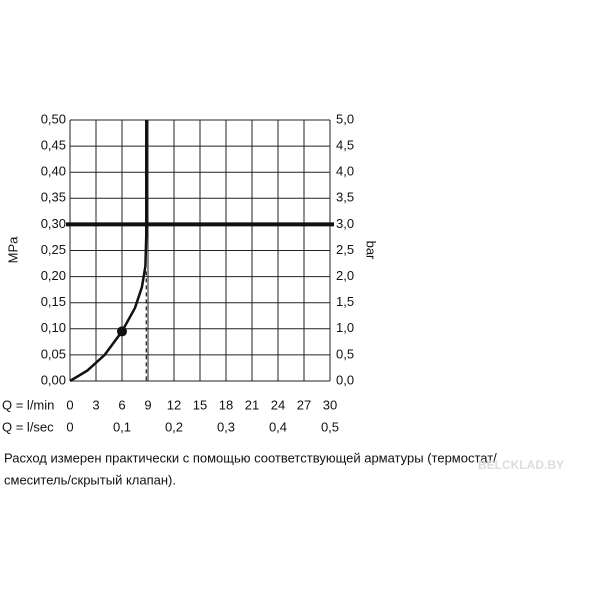 The height and width of the screenshot is (600, 600). What do you see at coordinates (174, 404) in the screenshot?
I see `x-tick-label: 12` at bounding box center [174, 404].